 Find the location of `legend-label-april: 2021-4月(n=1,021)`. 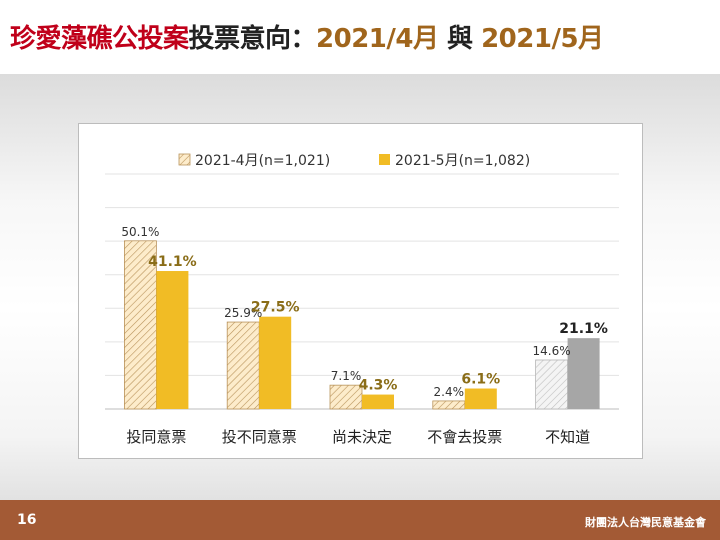

legend-label-april: 2021-4月(n=1,021) is located at coordinates (262, 161).